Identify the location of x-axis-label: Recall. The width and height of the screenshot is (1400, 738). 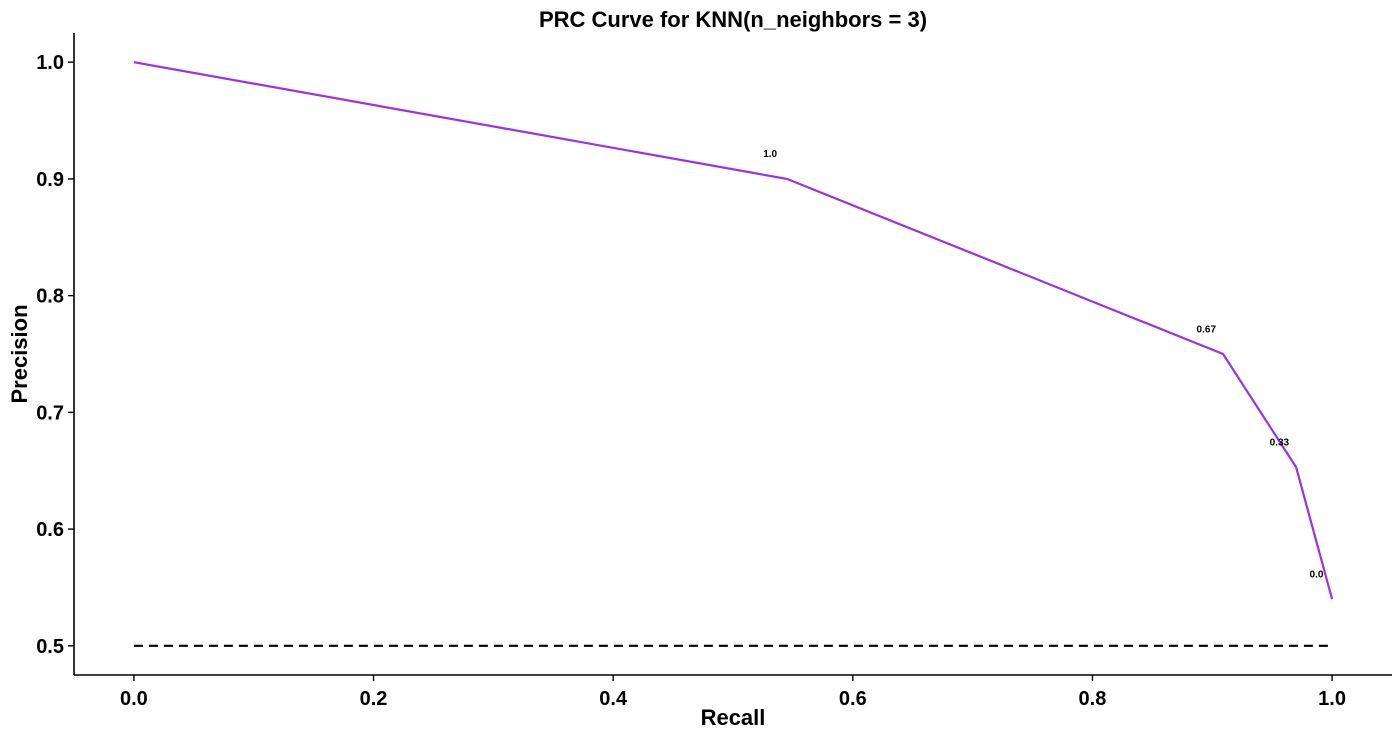
(733, 717).